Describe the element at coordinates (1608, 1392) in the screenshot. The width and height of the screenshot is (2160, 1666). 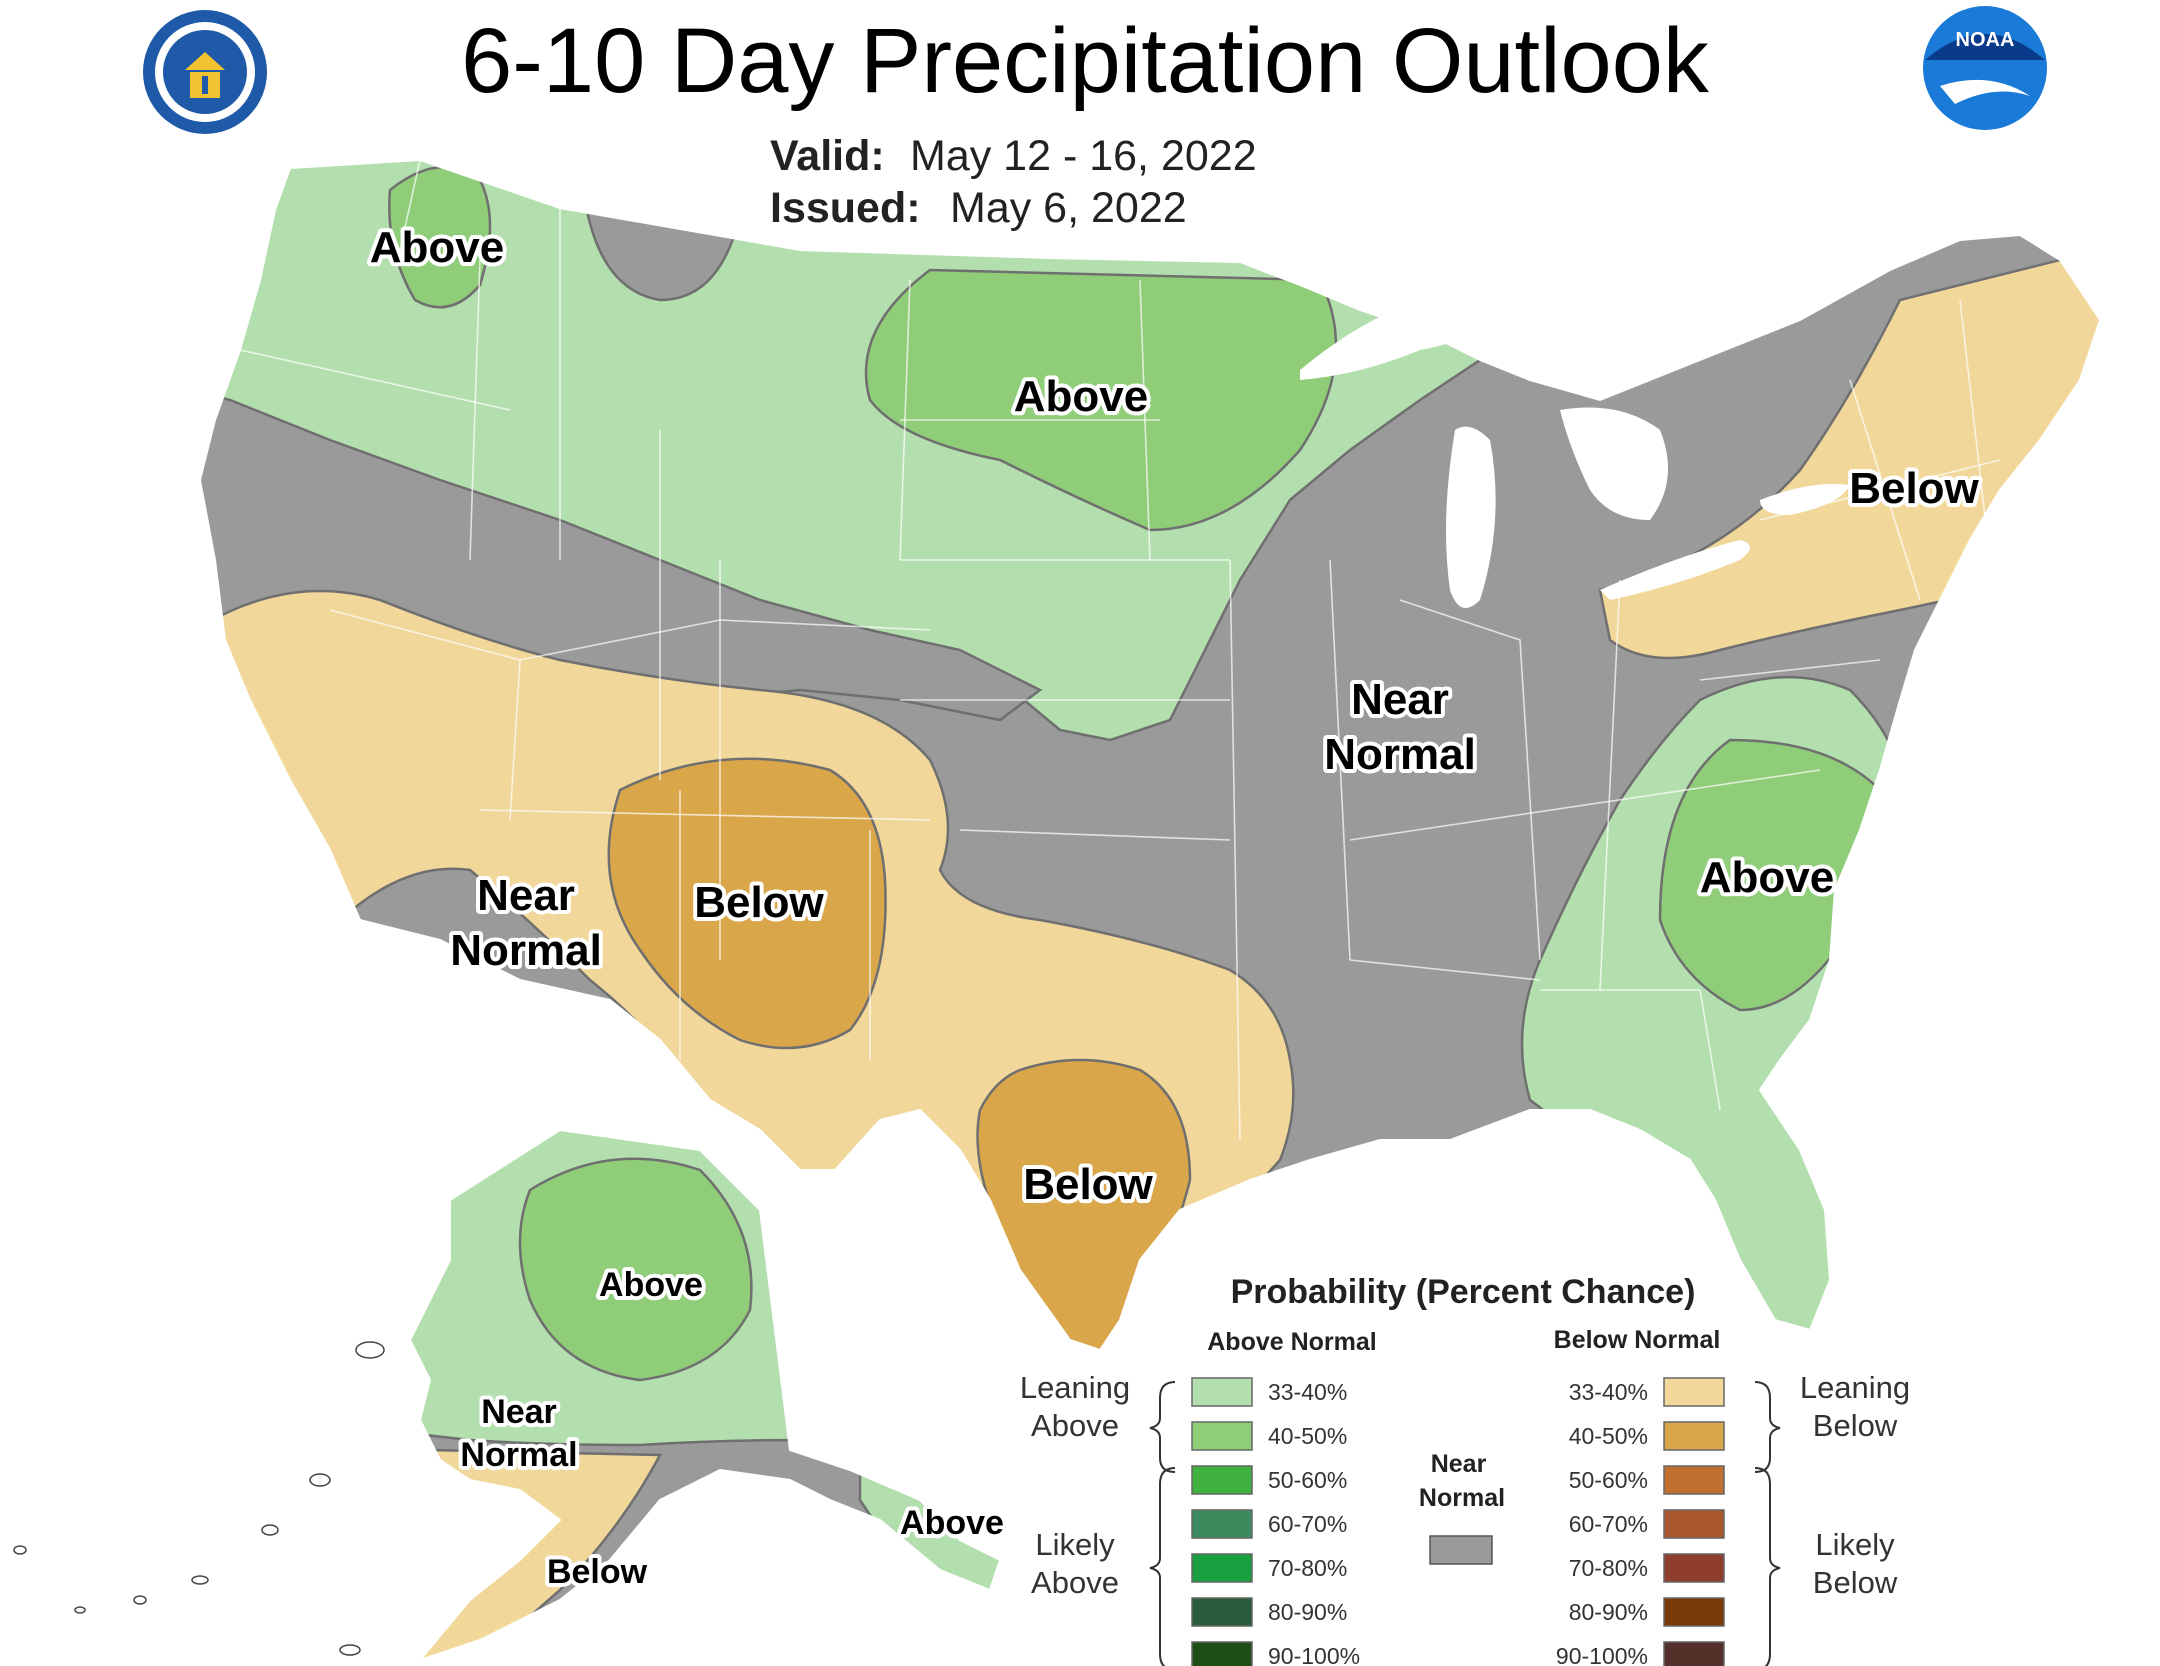
I see `legend-label-below-1: 33-40%` at that location.